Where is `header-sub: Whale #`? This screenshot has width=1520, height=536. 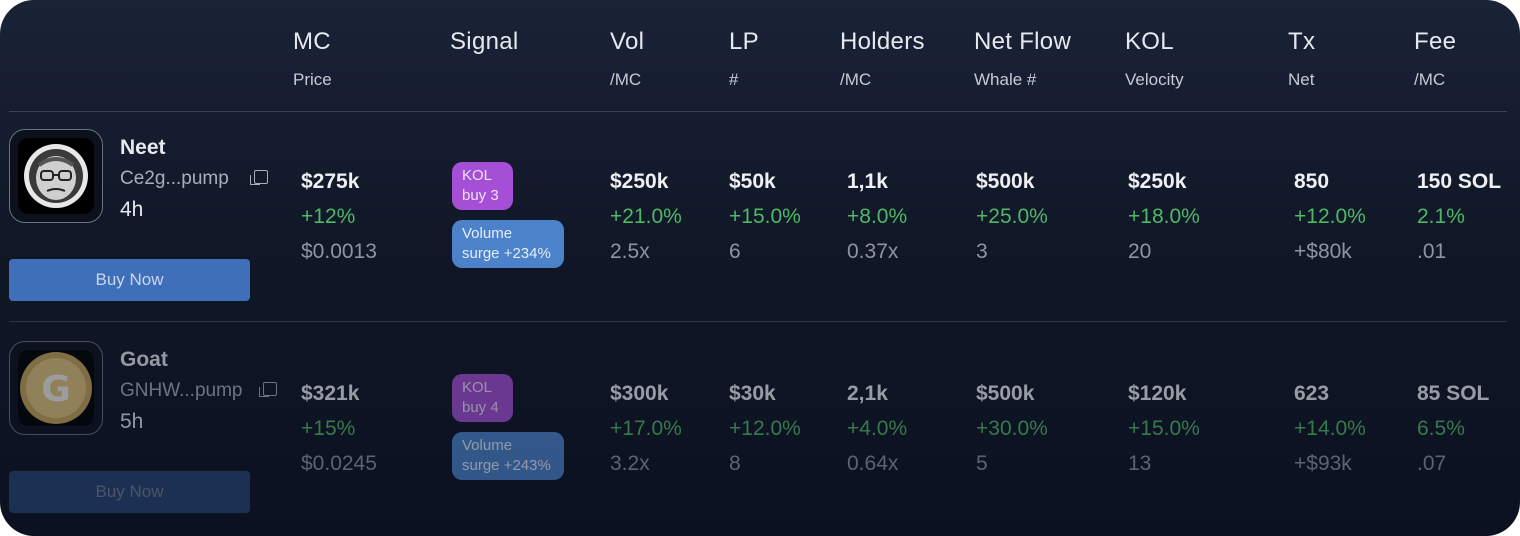
header-sub: Whale # is located at coordinates (1005, 79).